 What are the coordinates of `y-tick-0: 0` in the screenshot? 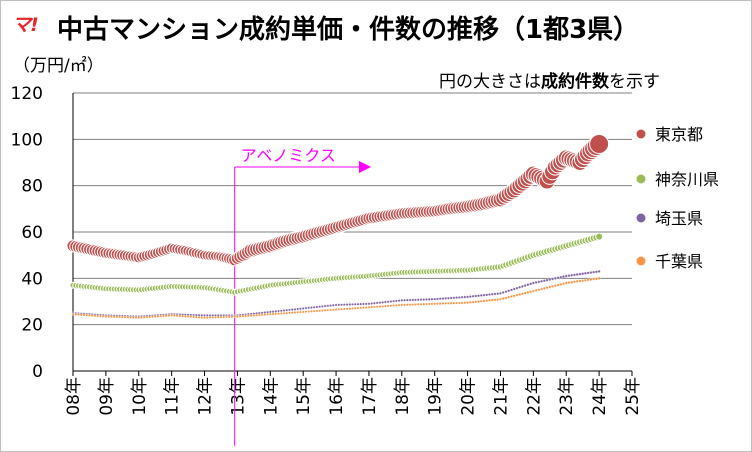 It's located at (37, 372).